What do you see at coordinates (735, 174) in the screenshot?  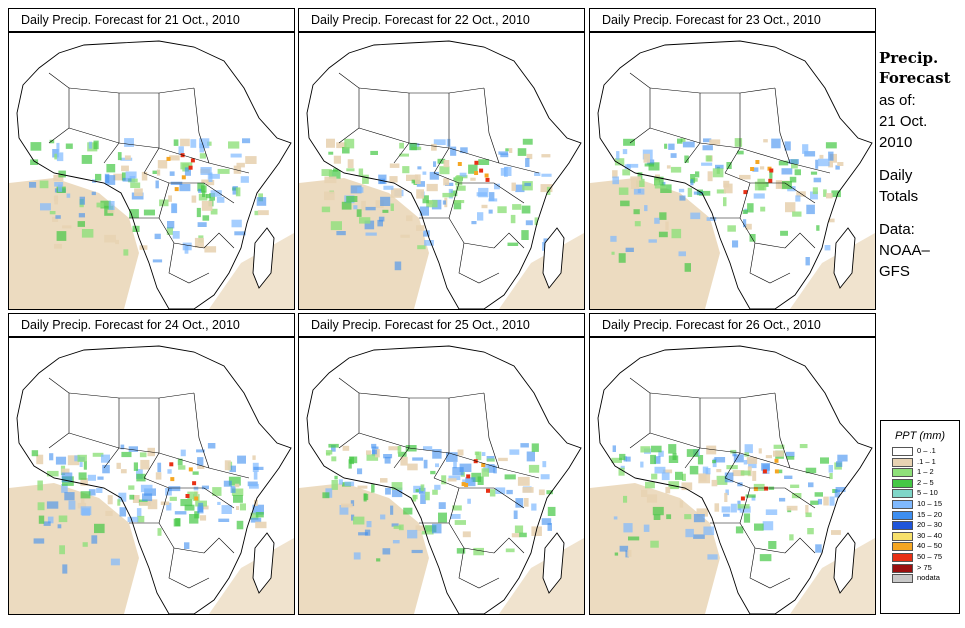 I see `africa-coastline` at bounding box center [735, 174].